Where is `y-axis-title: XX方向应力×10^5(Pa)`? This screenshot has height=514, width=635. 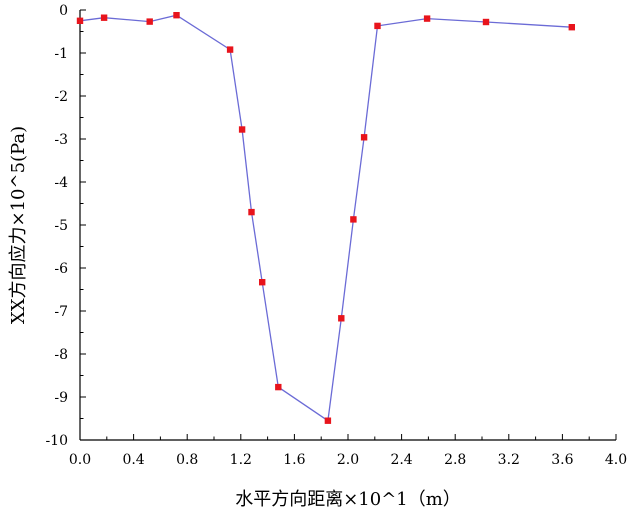
y-axis-title: XX方向应力×10^5(Pa) is located at coordinates (18, 225).